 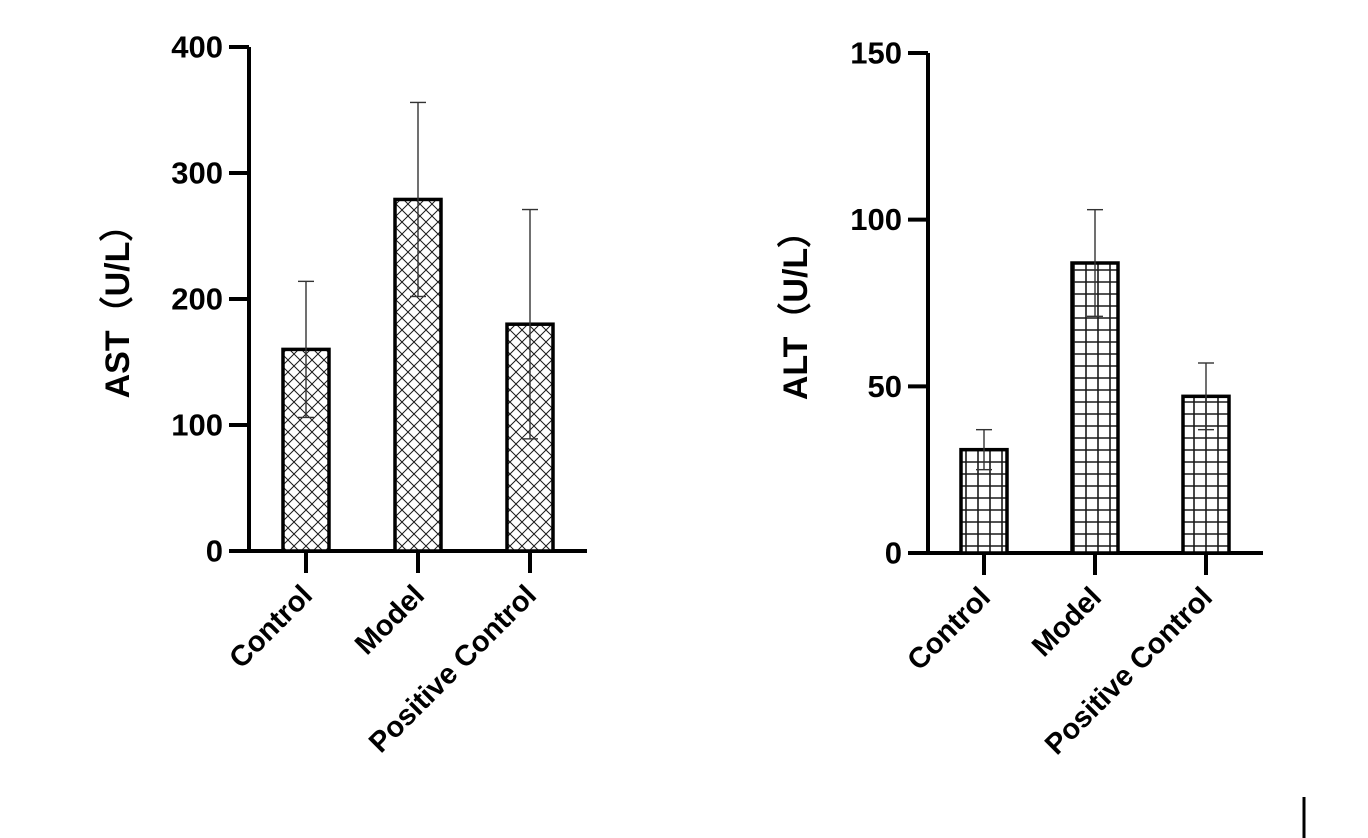 What do you see at coordinates (117, 303) in the screenshot?
I see `ast-y-axis-title: AST（U/L）` at bounding box center [117, 303].